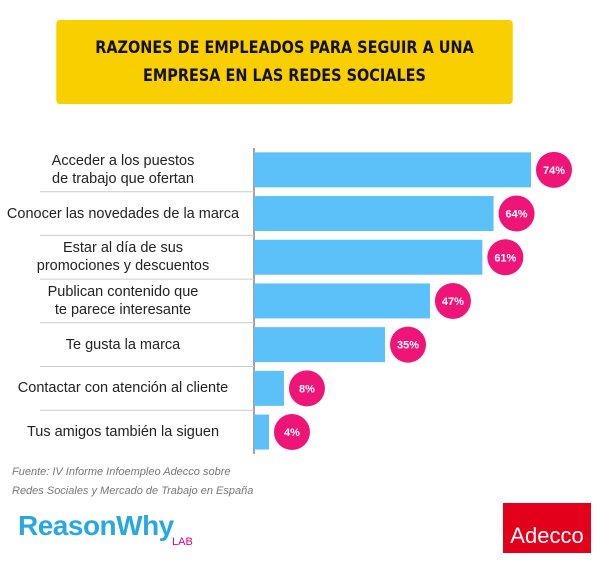 This screenshot has width=597, height=566. I want to click on value-label: 74%, so click(554, 171).